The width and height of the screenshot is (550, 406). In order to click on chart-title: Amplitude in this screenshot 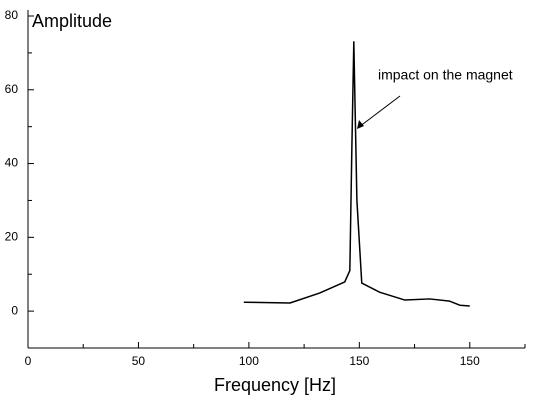, I will do `click(72, 21)`.